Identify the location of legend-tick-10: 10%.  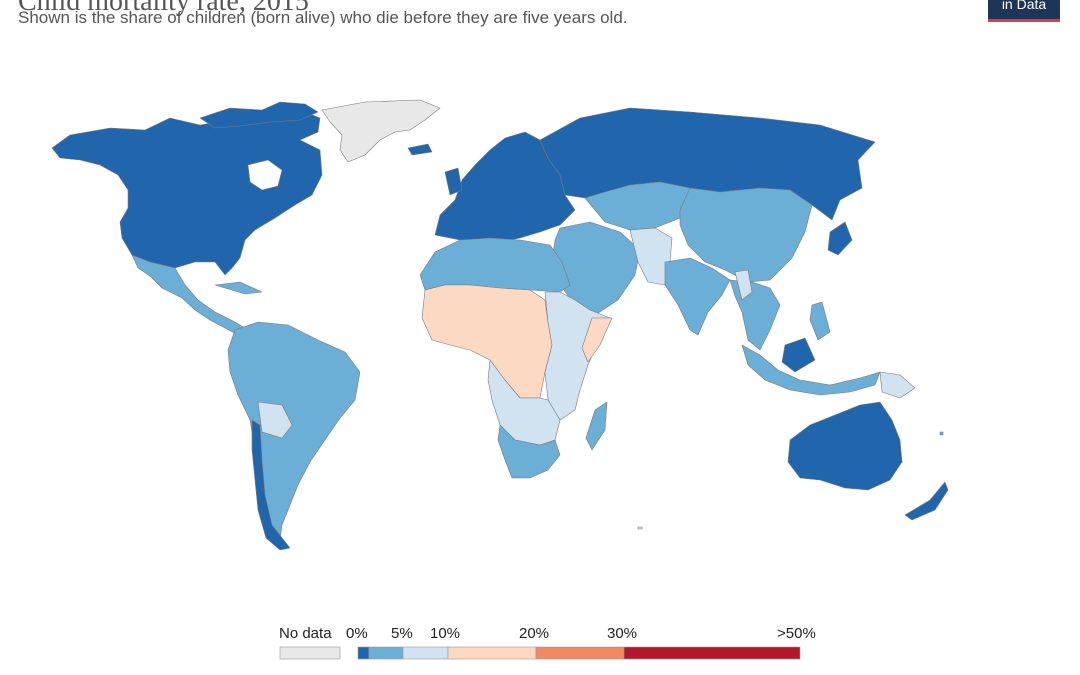
(445, 633).